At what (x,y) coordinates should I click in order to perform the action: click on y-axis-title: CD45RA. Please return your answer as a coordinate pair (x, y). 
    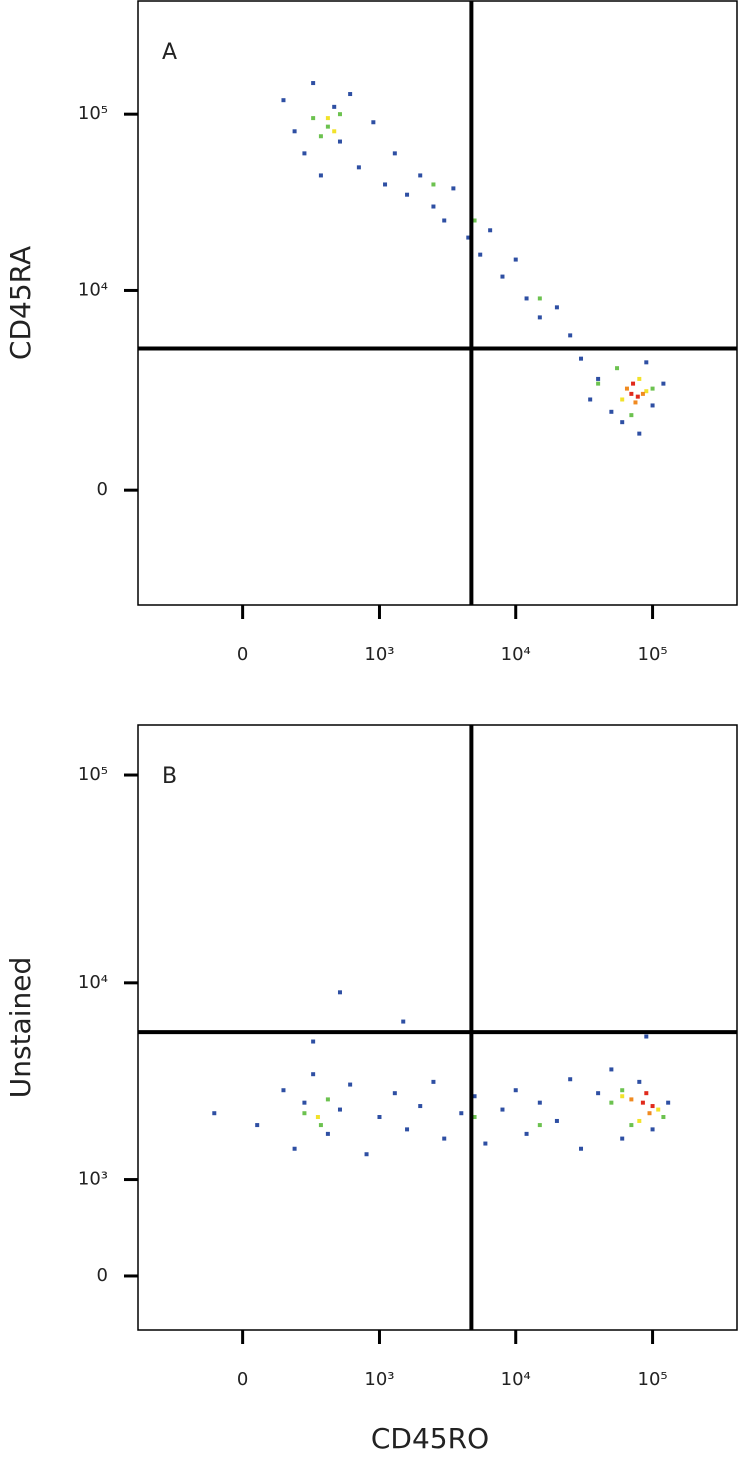
    Looking at the image, I should click on (20, 303).